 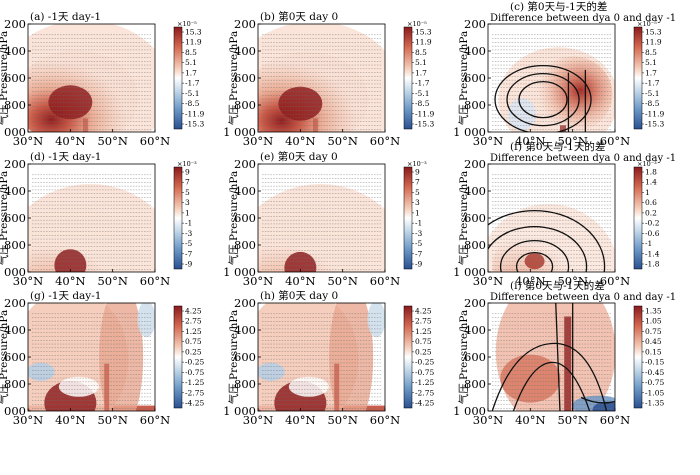 I want to click on colorbar-tick-label: 0.45, so click(x=653, y=341).